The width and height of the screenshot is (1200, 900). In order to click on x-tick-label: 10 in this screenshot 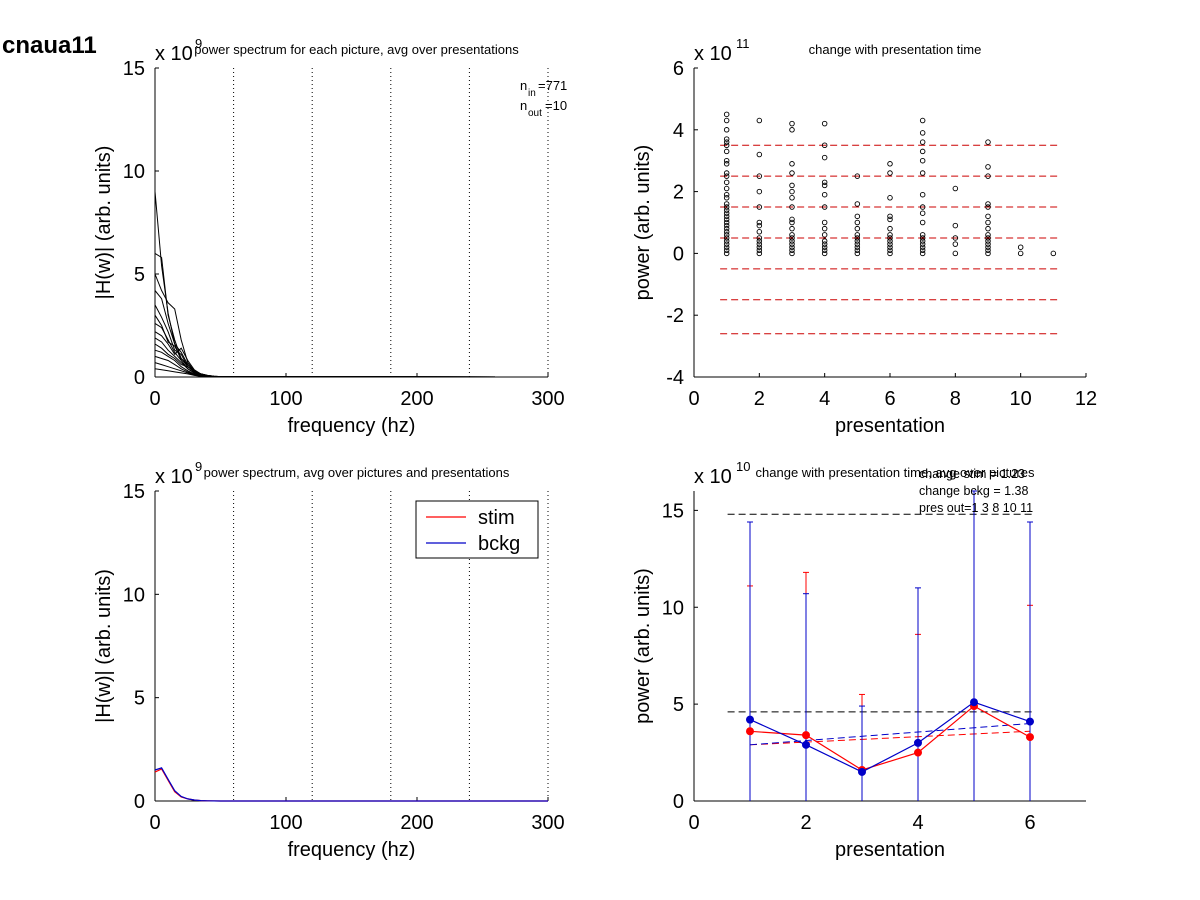, I will do `click(1021, 399)`.